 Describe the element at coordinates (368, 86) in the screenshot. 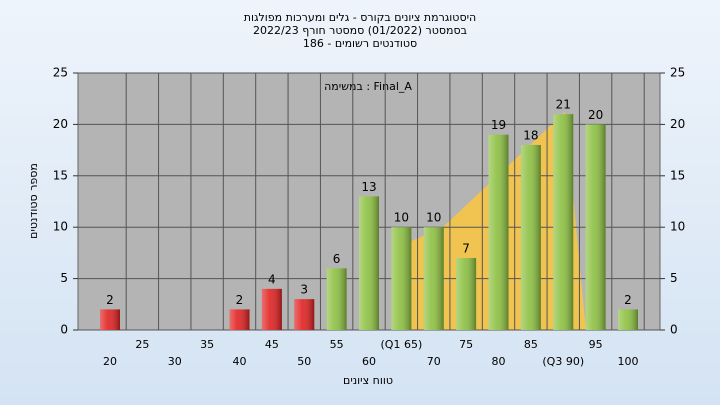

I see `annotation: במשימה : Final_A` at that location.